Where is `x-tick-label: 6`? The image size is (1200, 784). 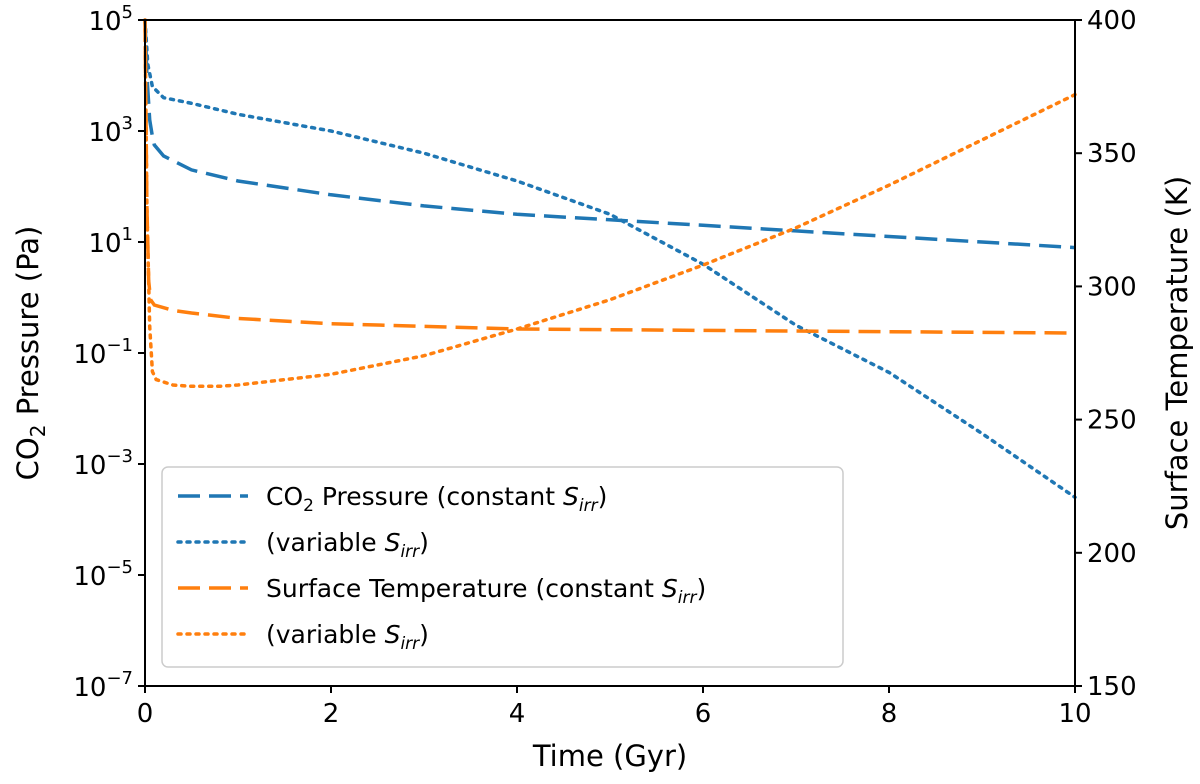
x-tick-label: 6 is located at coordinates (703, 714).